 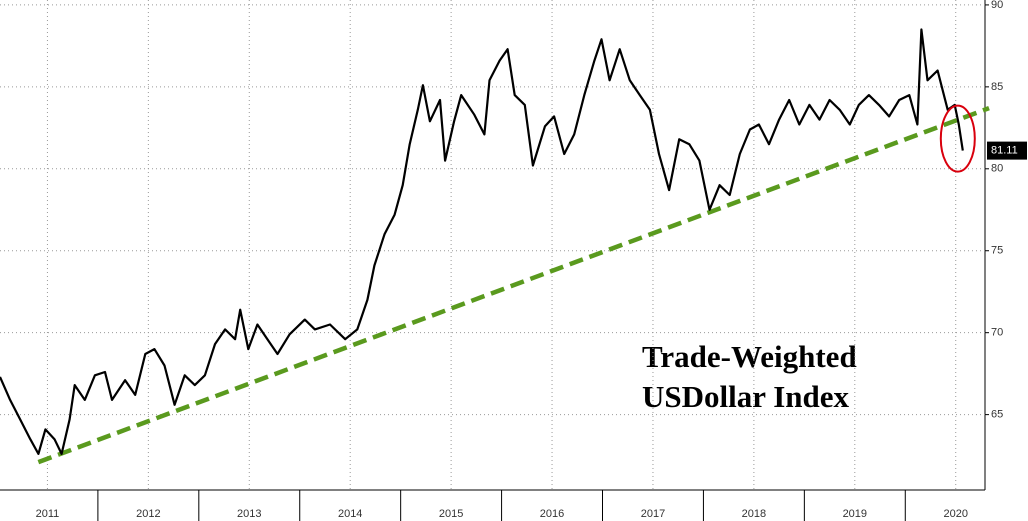 What do you see at coordinates (997, 169) in the screenshot?
I see `y-tick-label: 80` at bounding box center [997, 169].